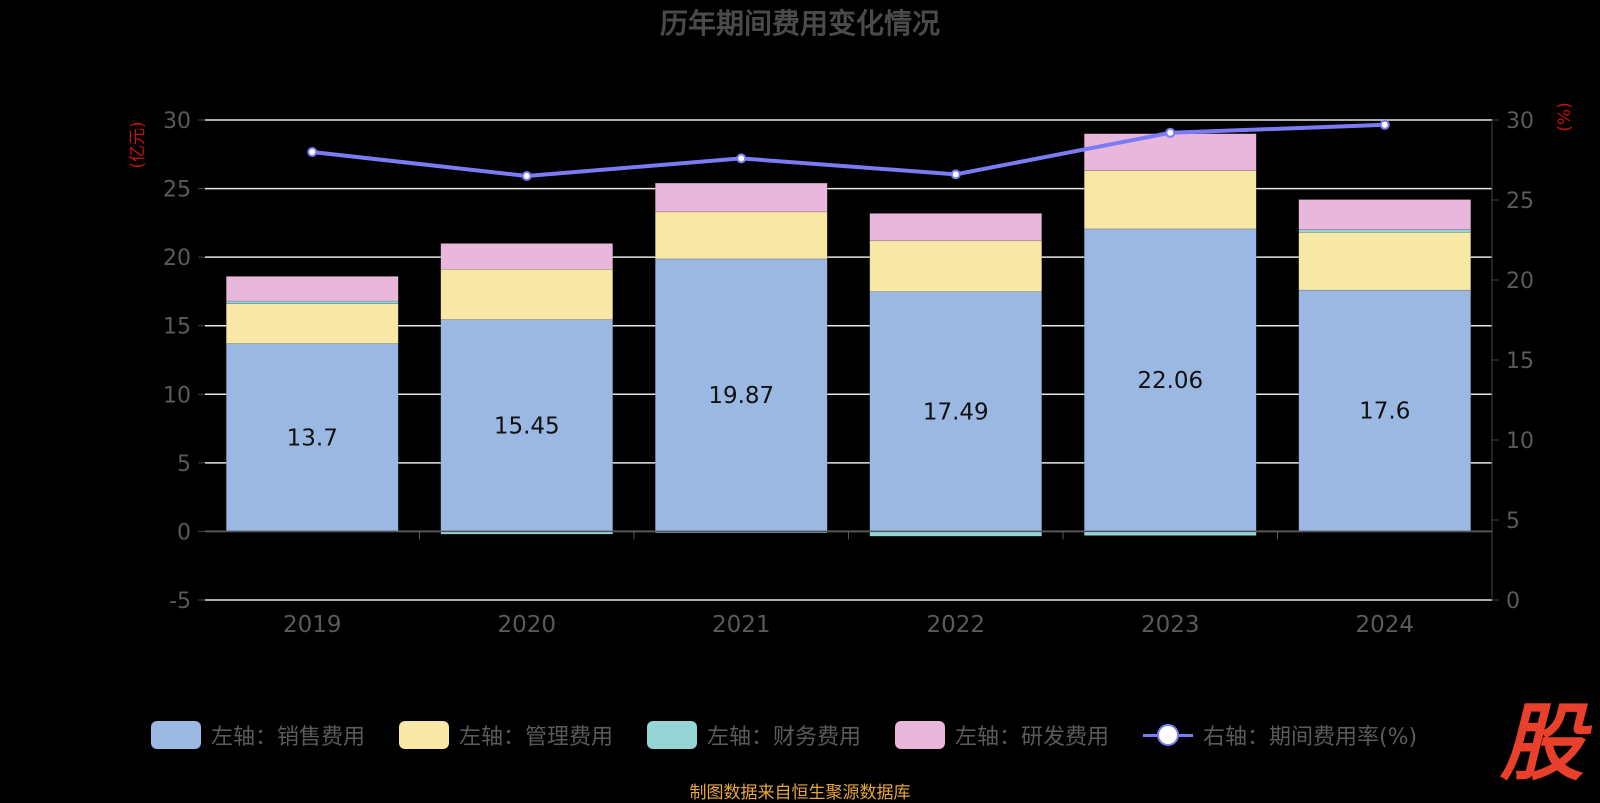 Image resolution: width=1600 pixels, height=803 pixels. I want to click on bar-value-label: 22.06, so click(1170, 381).